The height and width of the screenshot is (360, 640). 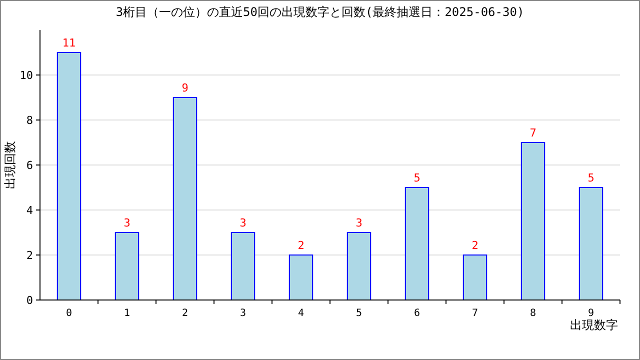 What do you see at coordinates (29, 255) in the screenshot?
I see `y-tick-label: 2` at bounding box center [29, 255].